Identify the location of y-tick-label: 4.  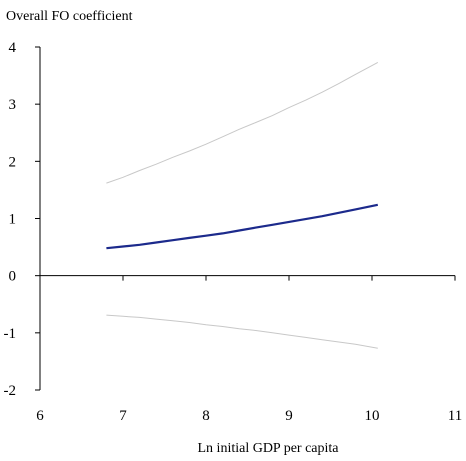
(13, 48).